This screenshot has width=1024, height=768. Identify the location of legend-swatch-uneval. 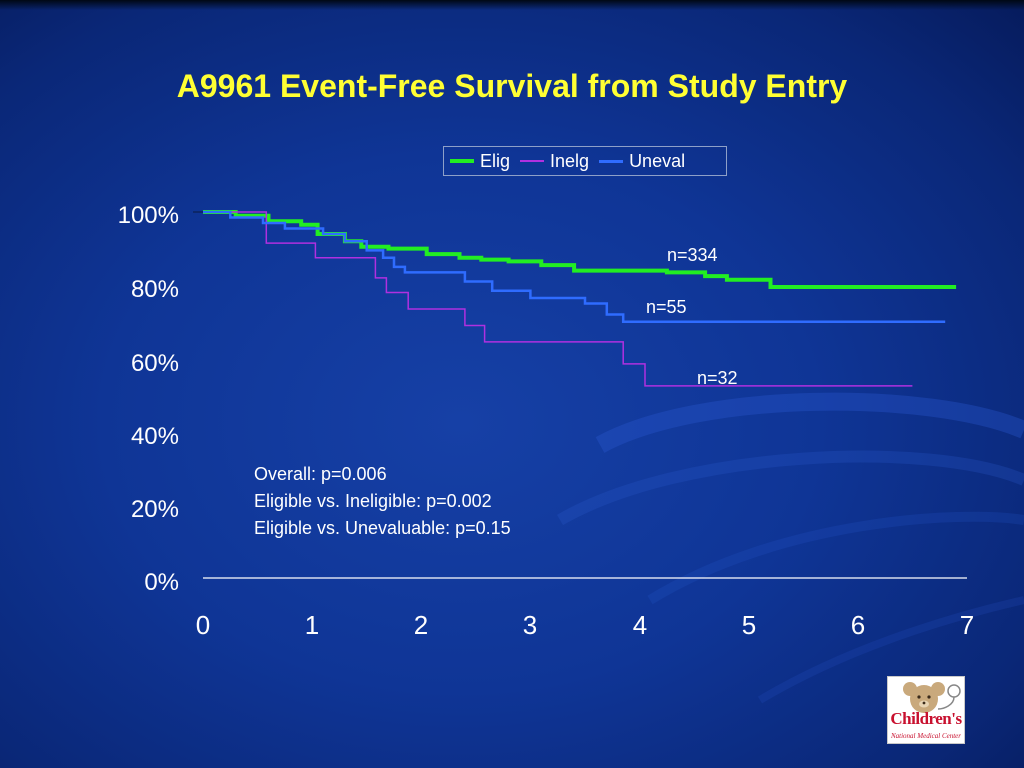
(611, 161).